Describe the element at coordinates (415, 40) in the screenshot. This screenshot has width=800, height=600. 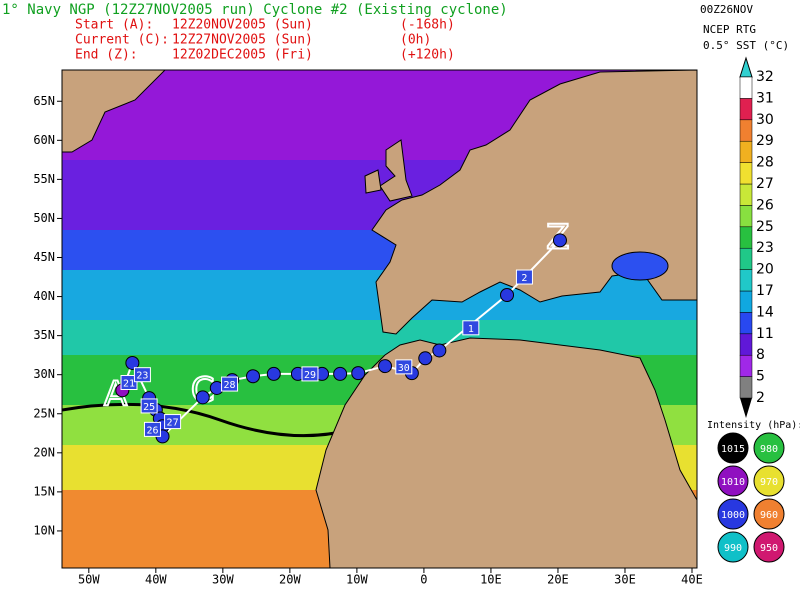
I see `header-text: (0h)` at that location.